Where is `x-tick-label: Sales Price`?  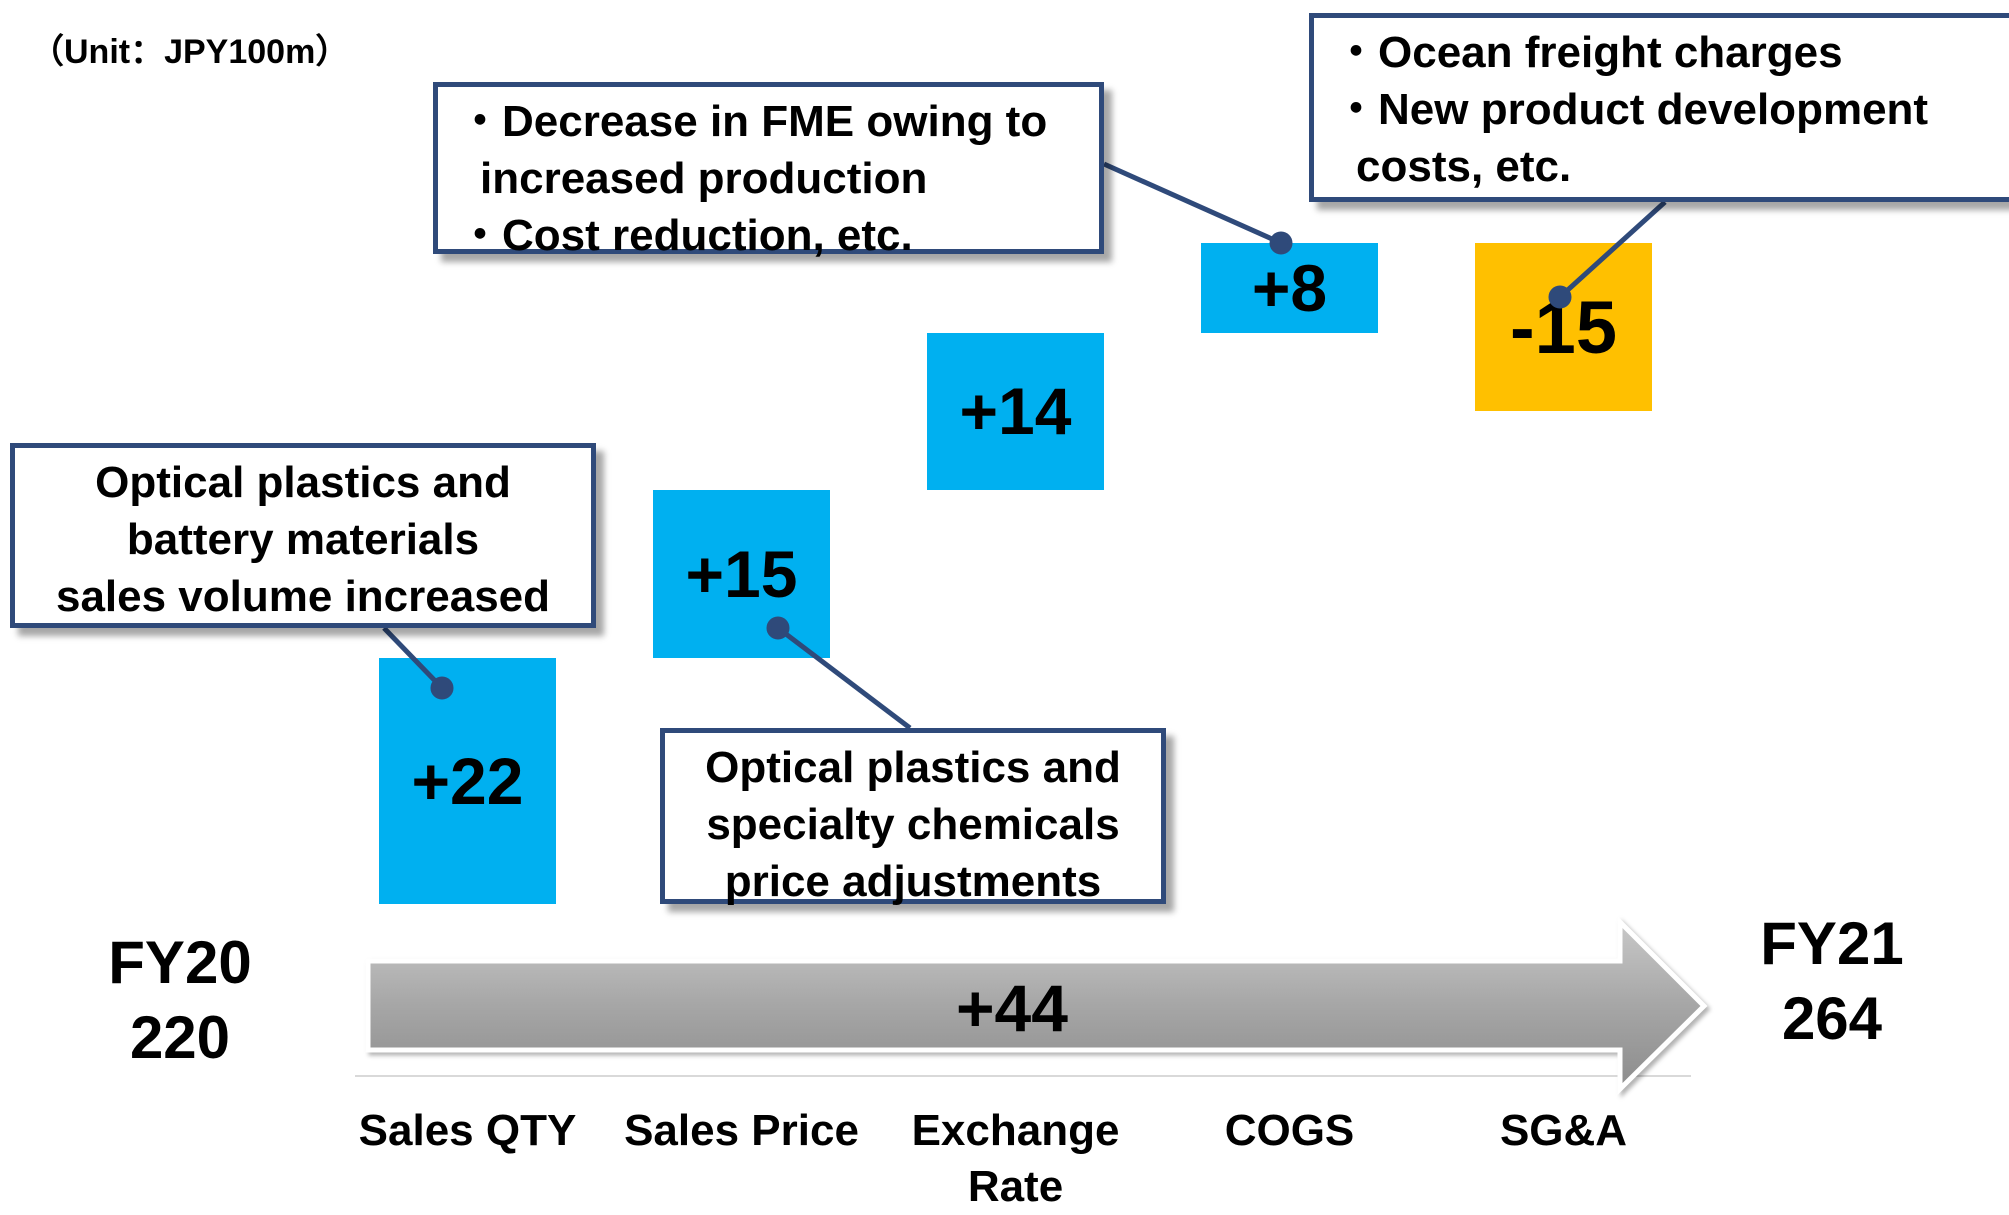
x-tick-label: Sales Price is located at coordinates (741, 1130).